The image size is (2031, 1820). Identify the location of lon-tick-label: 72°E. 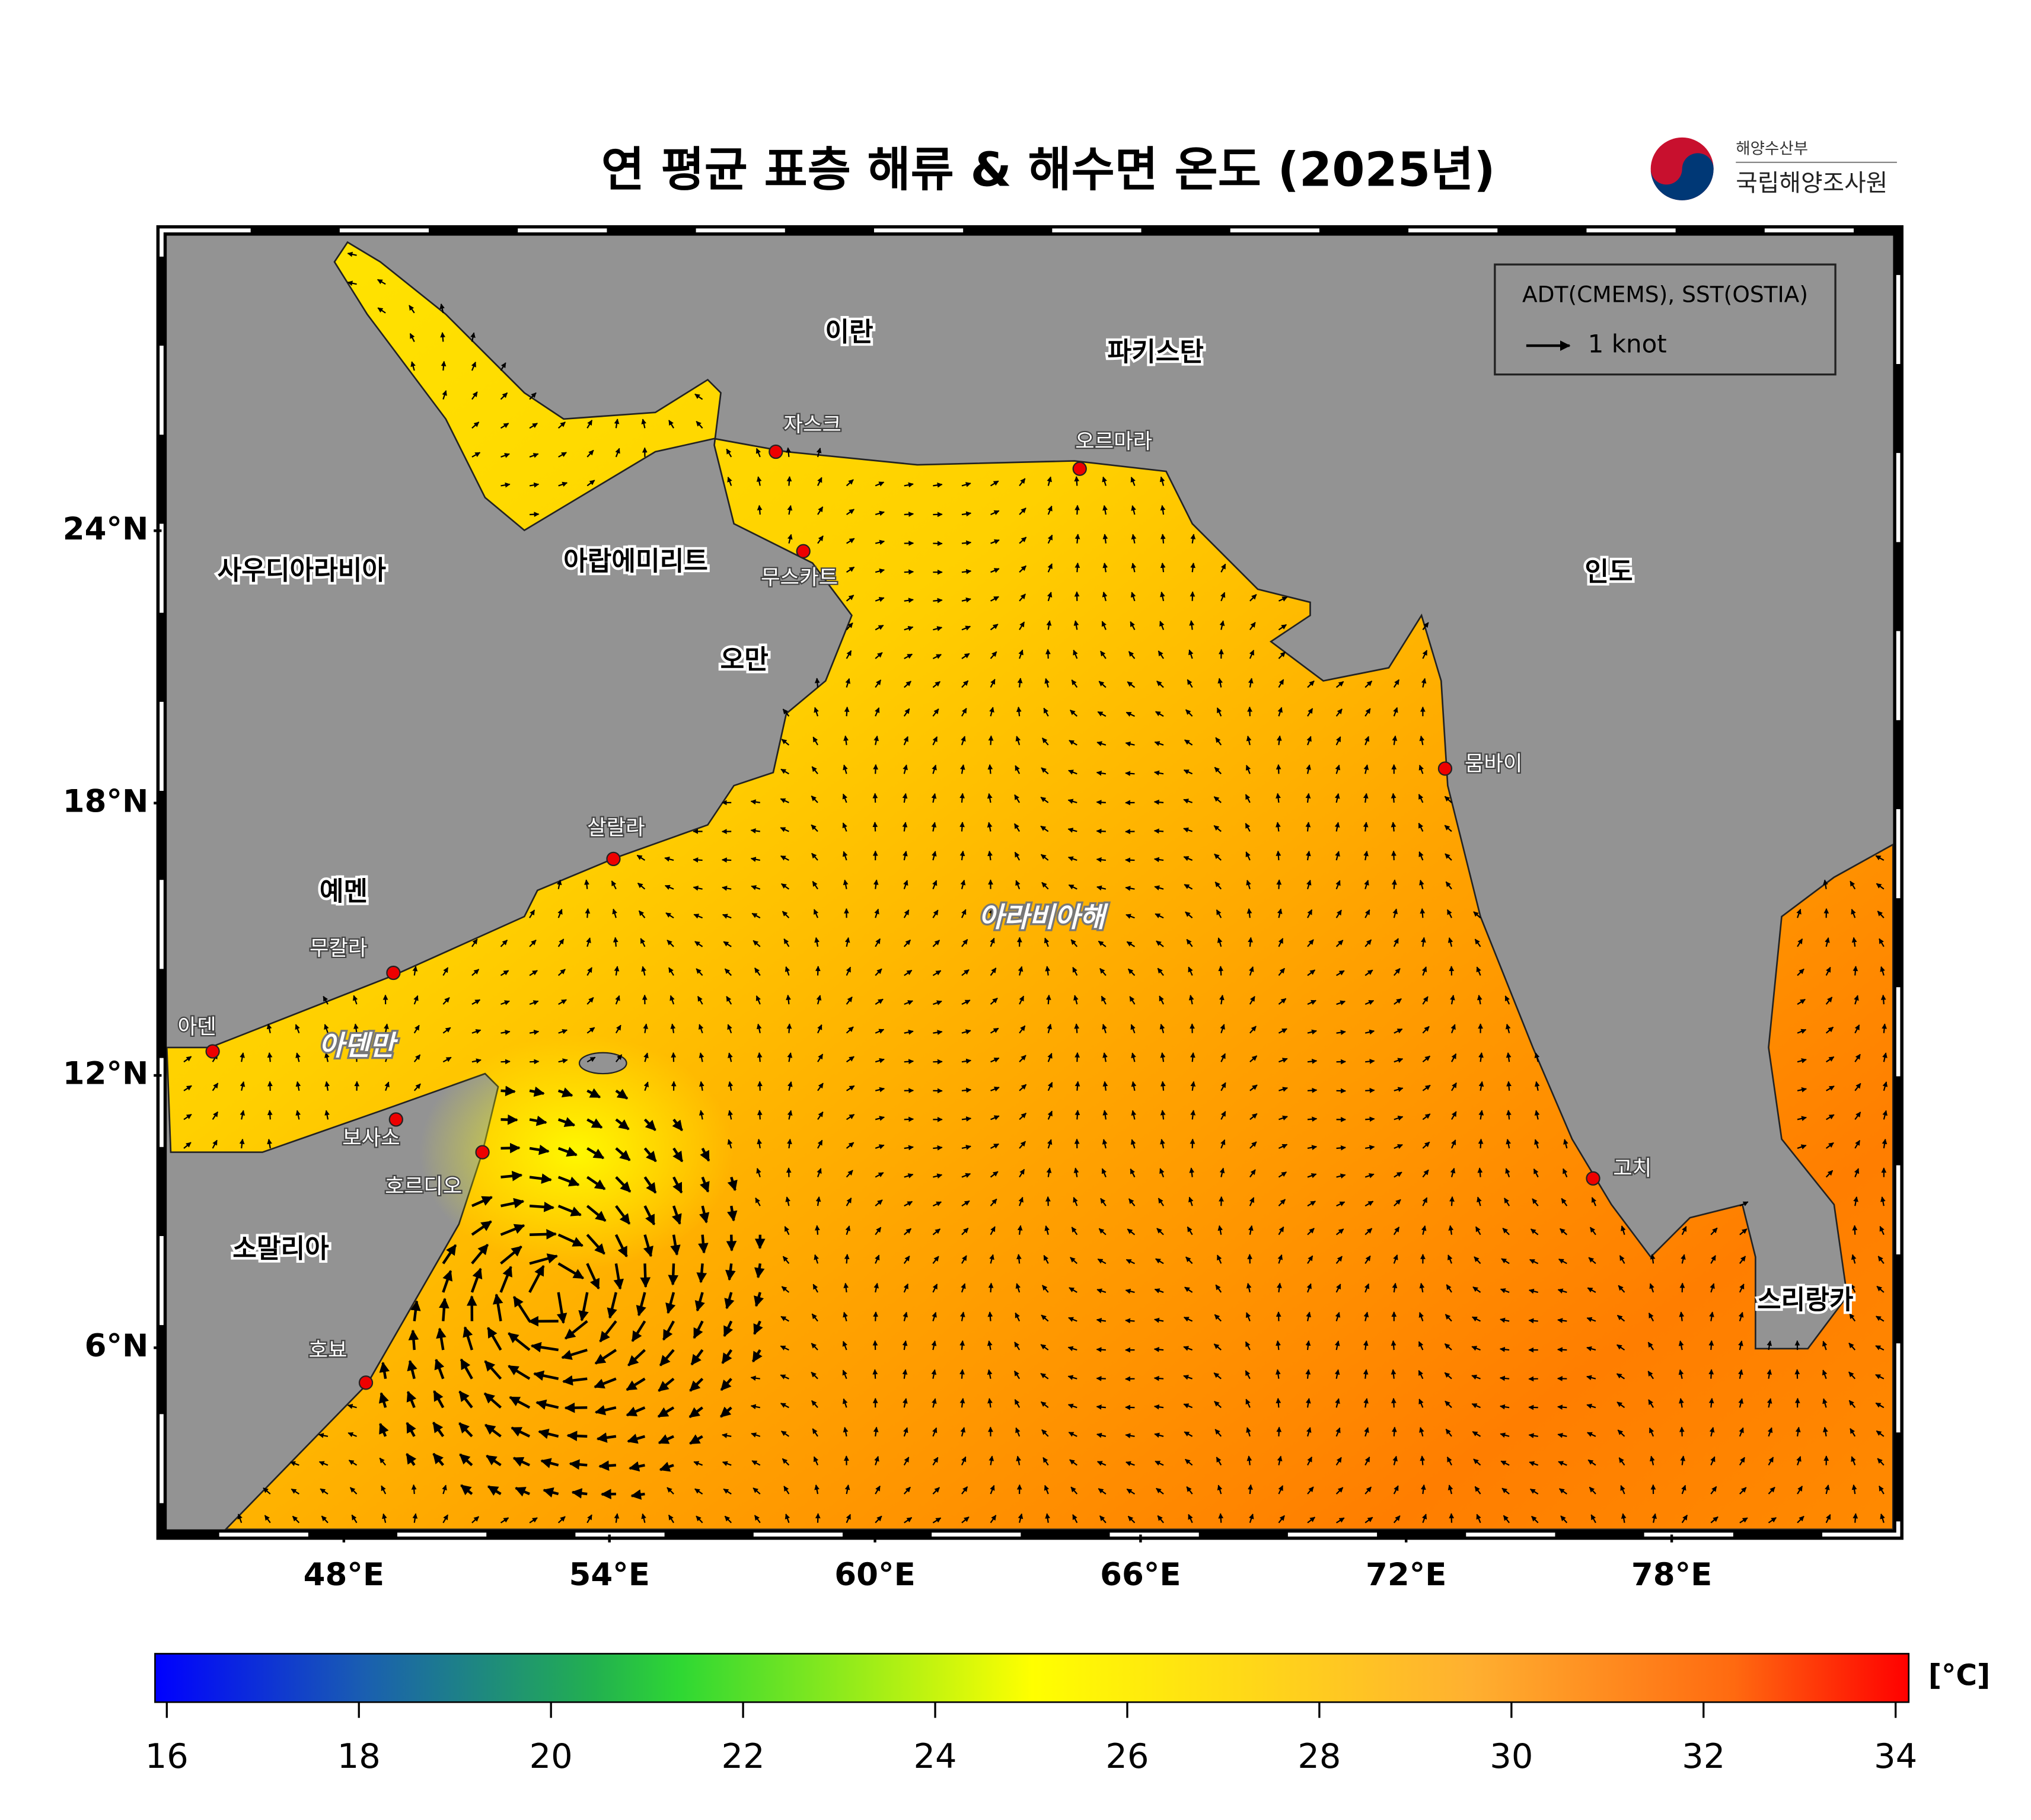
(1406, 1575).